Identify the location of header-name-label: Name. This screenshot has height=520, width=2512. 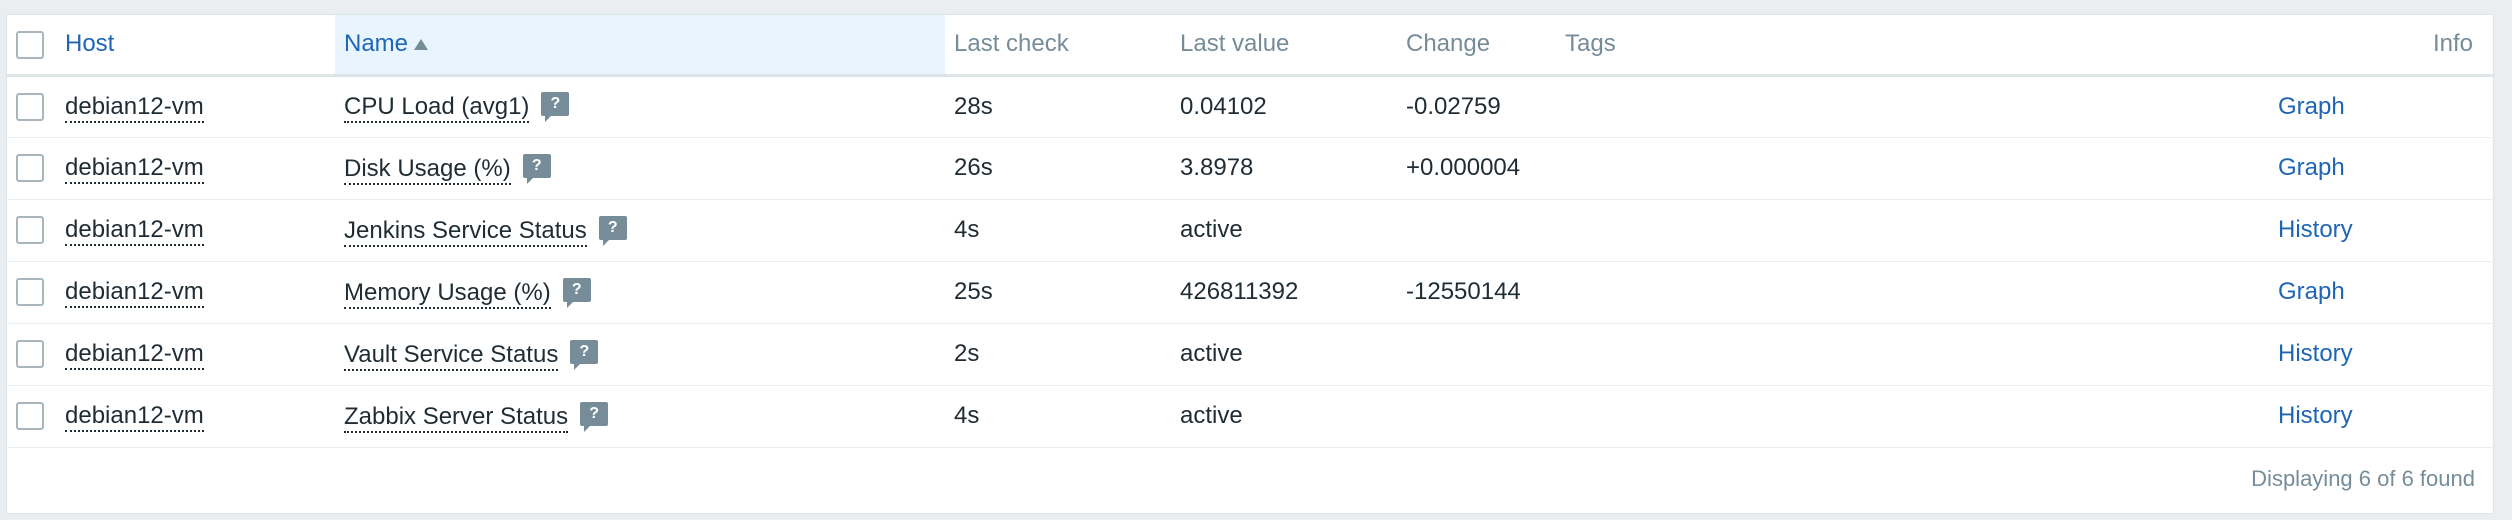
(376, 44).